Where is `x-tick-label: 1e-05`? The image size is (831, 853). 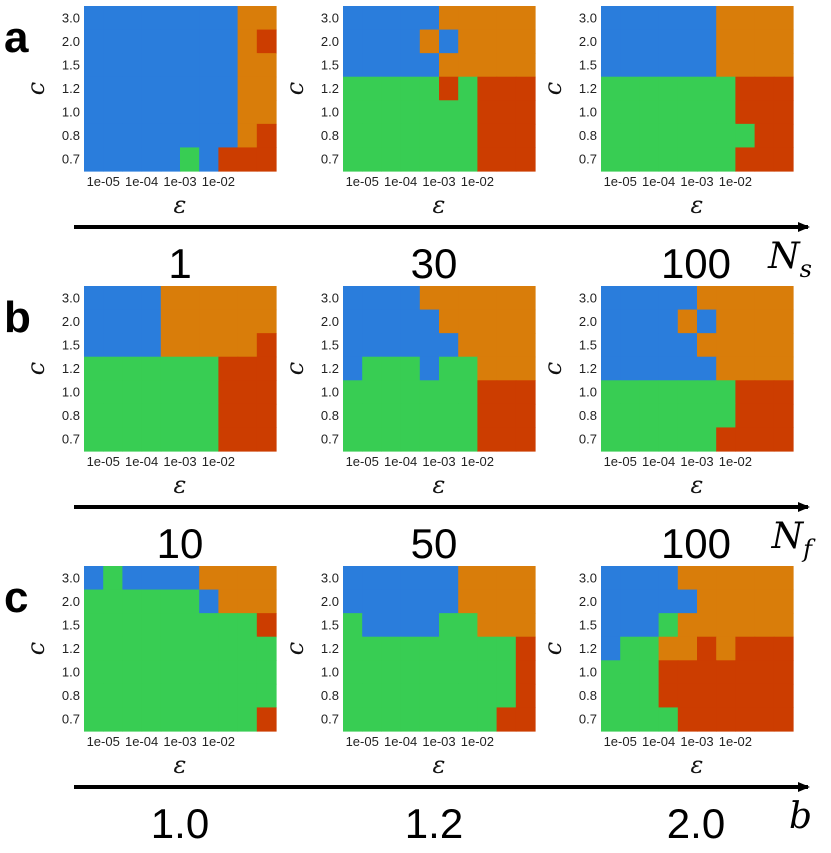
x-tick-label: 1e-05 is located at coordinates (362, 181).